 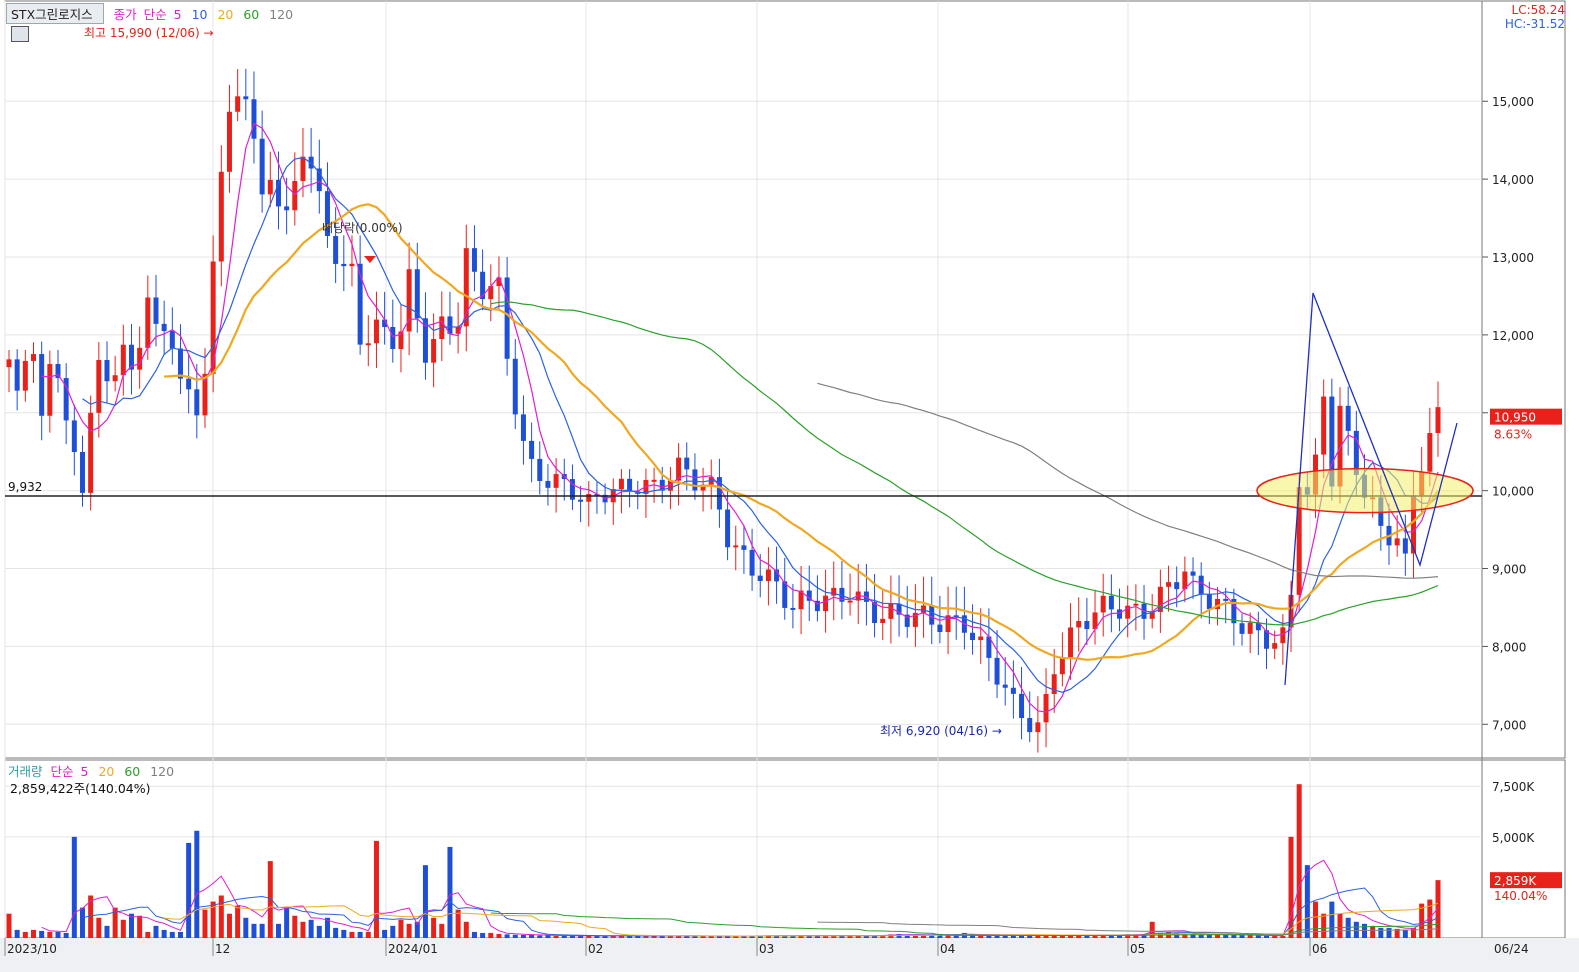 I want to click on ma120-legend: 120, so click(x=281, y=14).